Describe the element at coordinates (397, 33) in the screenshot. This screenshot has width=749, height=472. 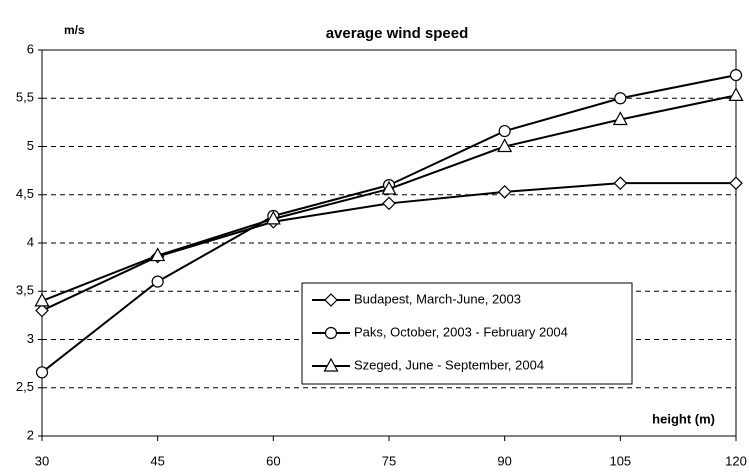
I see `chart-title: average wind speed` at that location.